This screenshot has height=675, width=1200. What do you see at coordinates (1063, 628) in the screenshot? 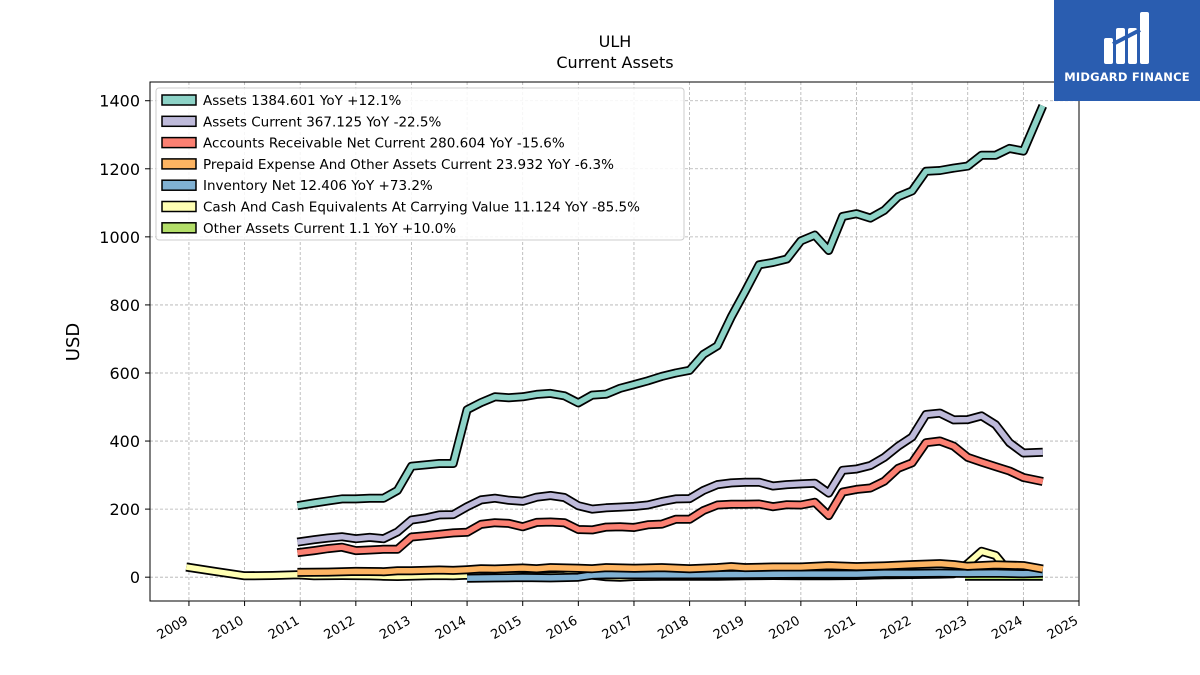
I see `x-tick-label: 2025` at bounding box center [1063, 628].